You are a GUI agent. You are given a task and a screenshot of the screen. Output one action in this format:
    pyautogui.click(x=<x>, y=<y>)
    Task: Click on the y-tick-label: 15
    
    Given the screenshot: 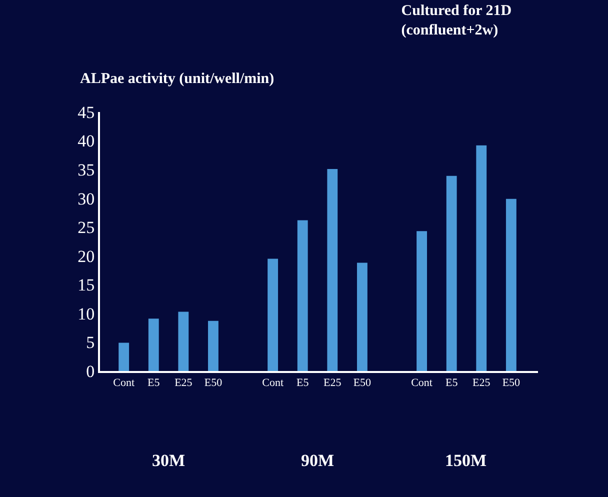 What is the action you would take?
    pyautogui.click(x=86, y=285)
    